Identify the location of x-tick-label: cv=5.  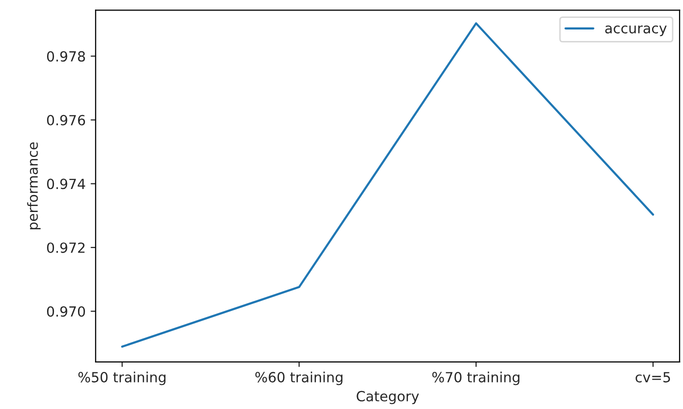
(653, 377).